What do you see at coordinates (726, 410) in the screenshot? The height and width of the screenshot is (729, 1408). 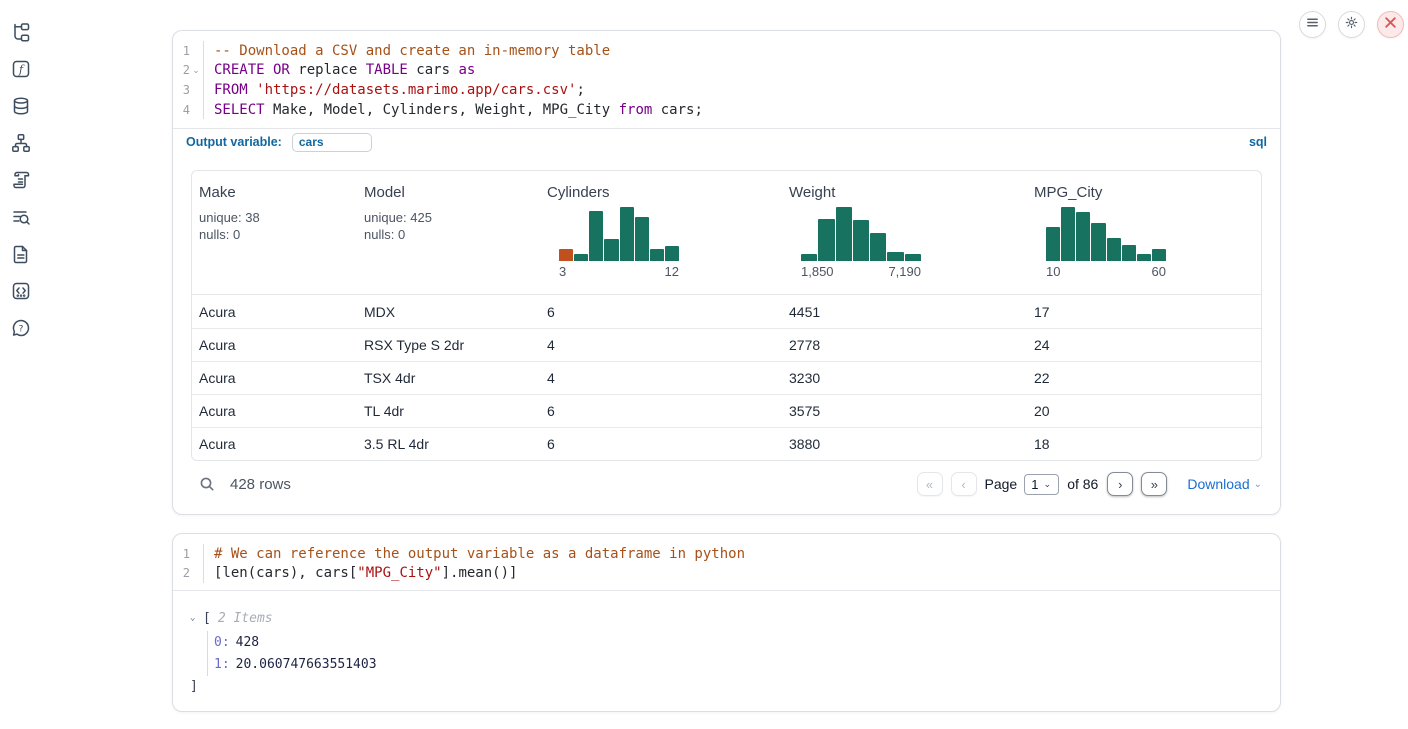 I see `table-row: Acura TL 4dr 6 3575 20` at bounding box center [726, 410].